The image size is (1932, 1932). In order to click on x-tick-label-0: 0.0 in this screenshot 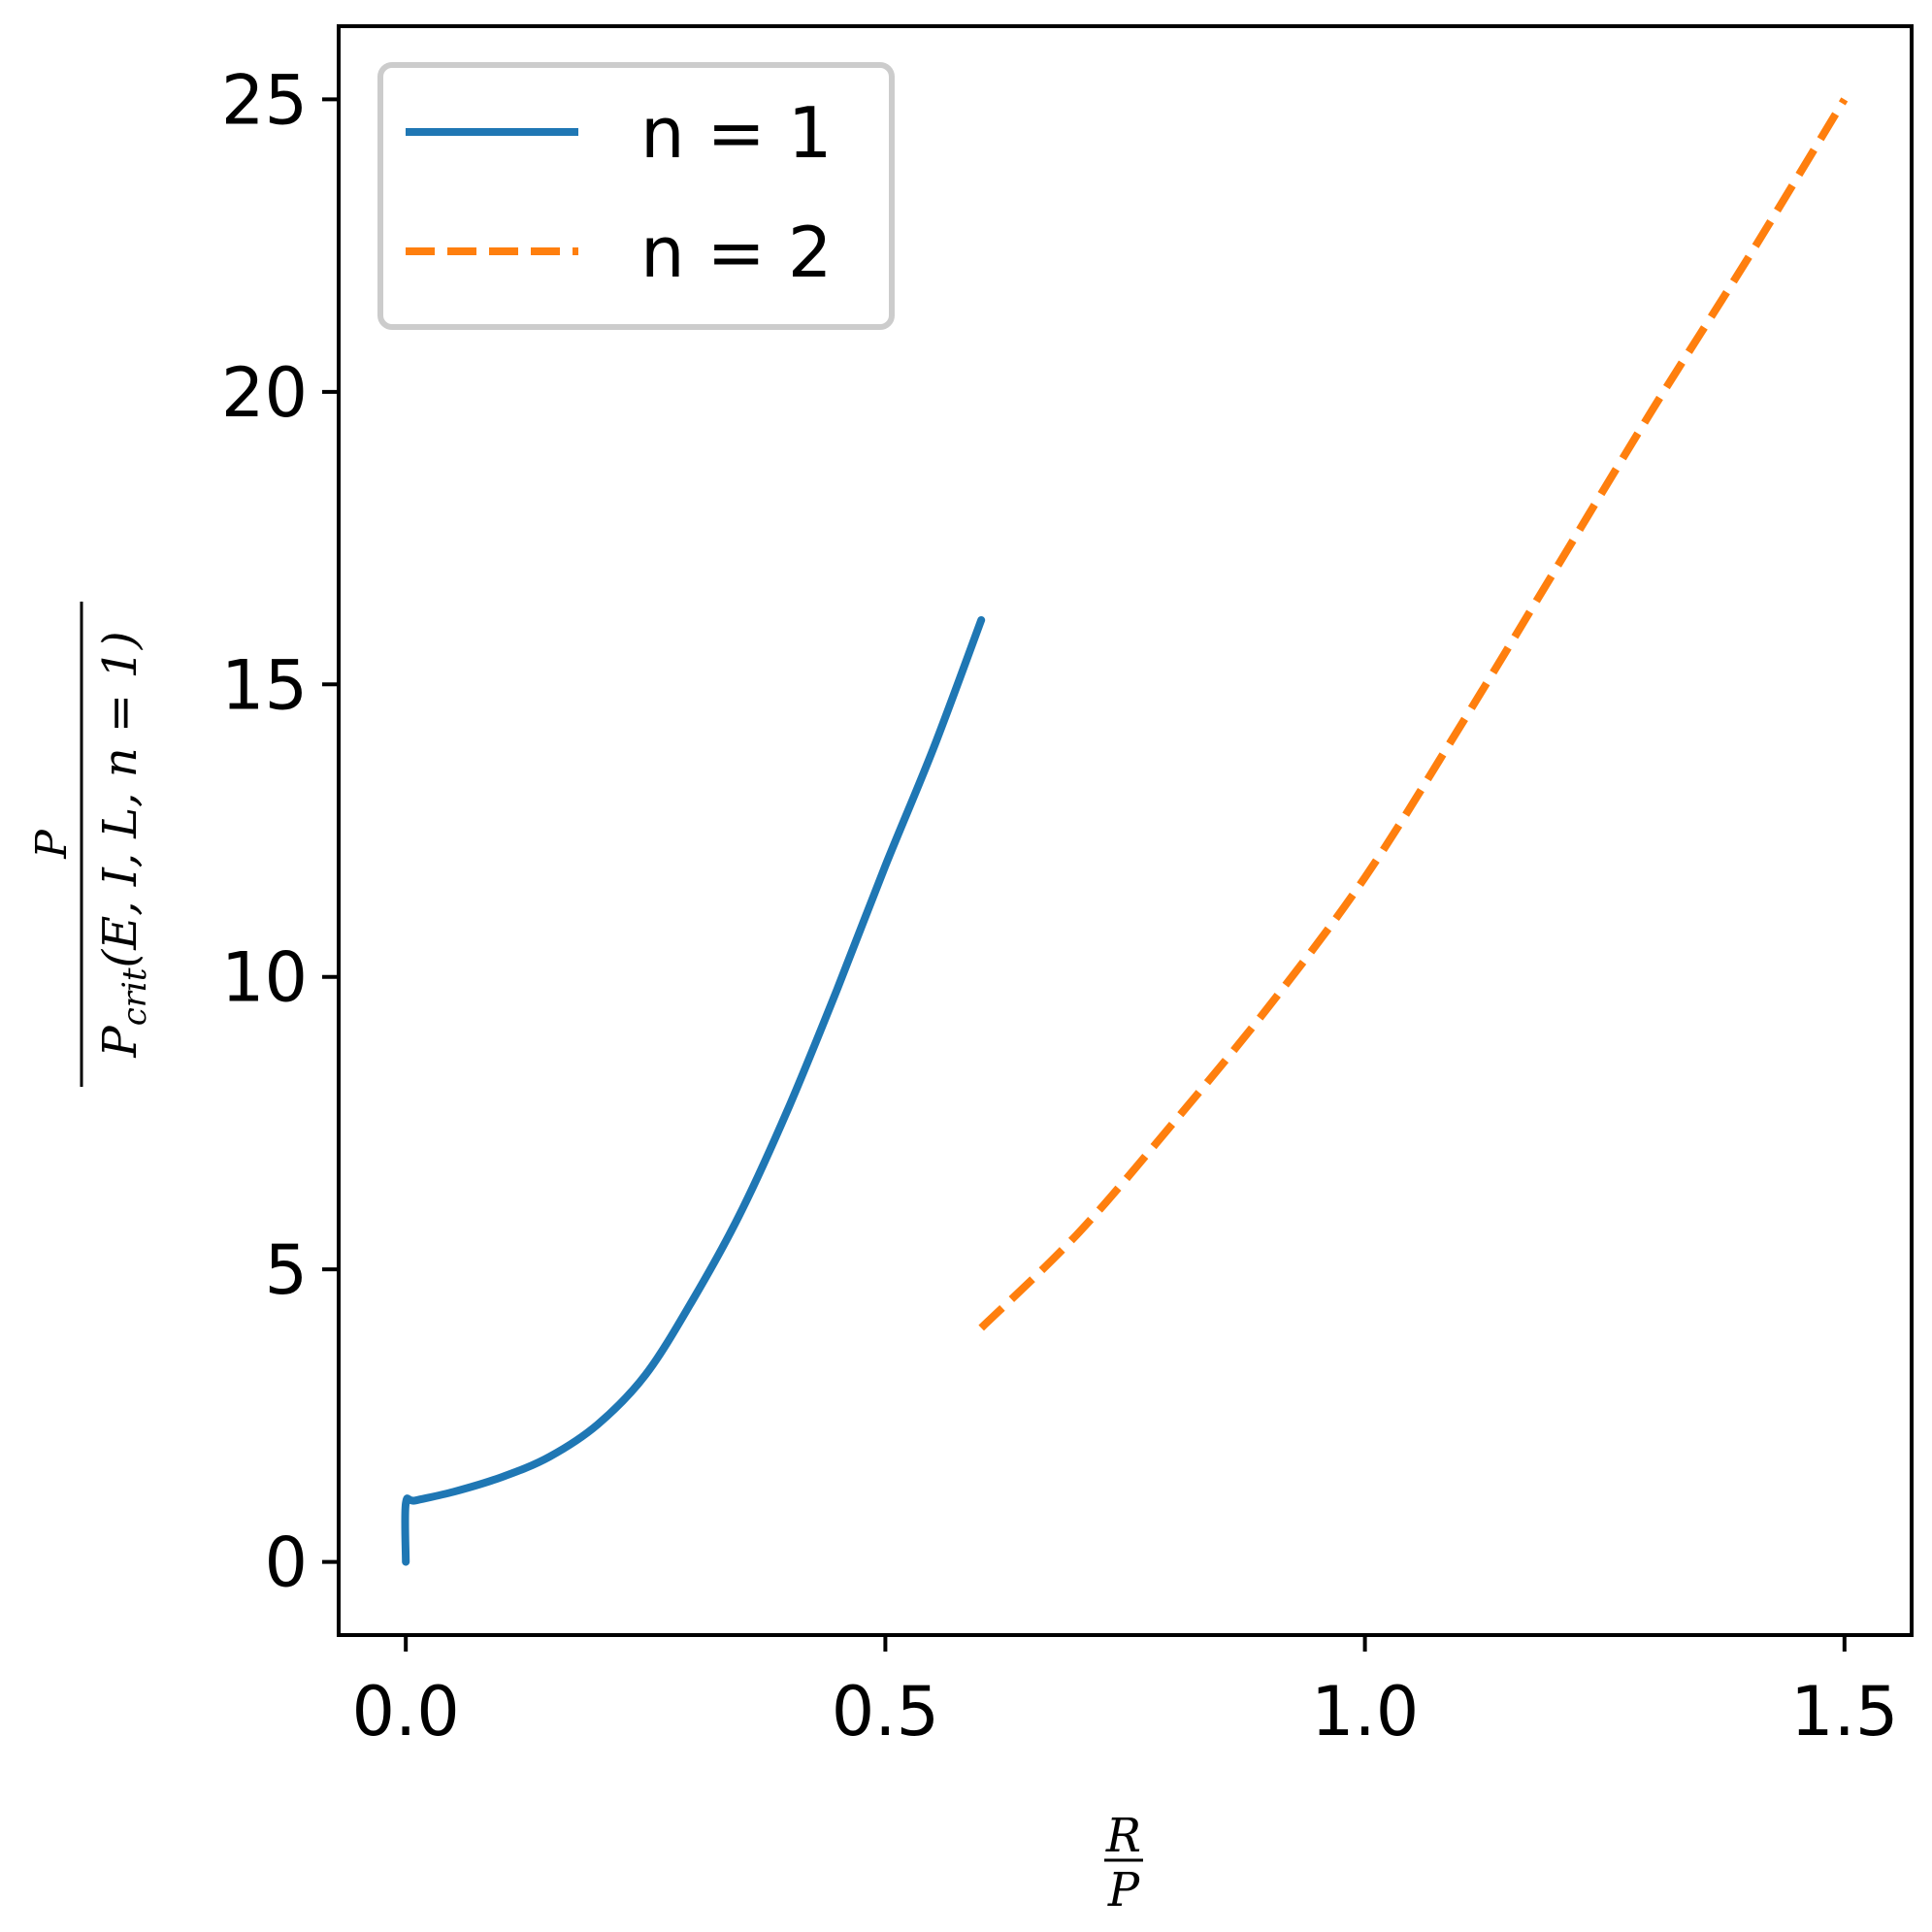, I will do `click(406, 1712)`.